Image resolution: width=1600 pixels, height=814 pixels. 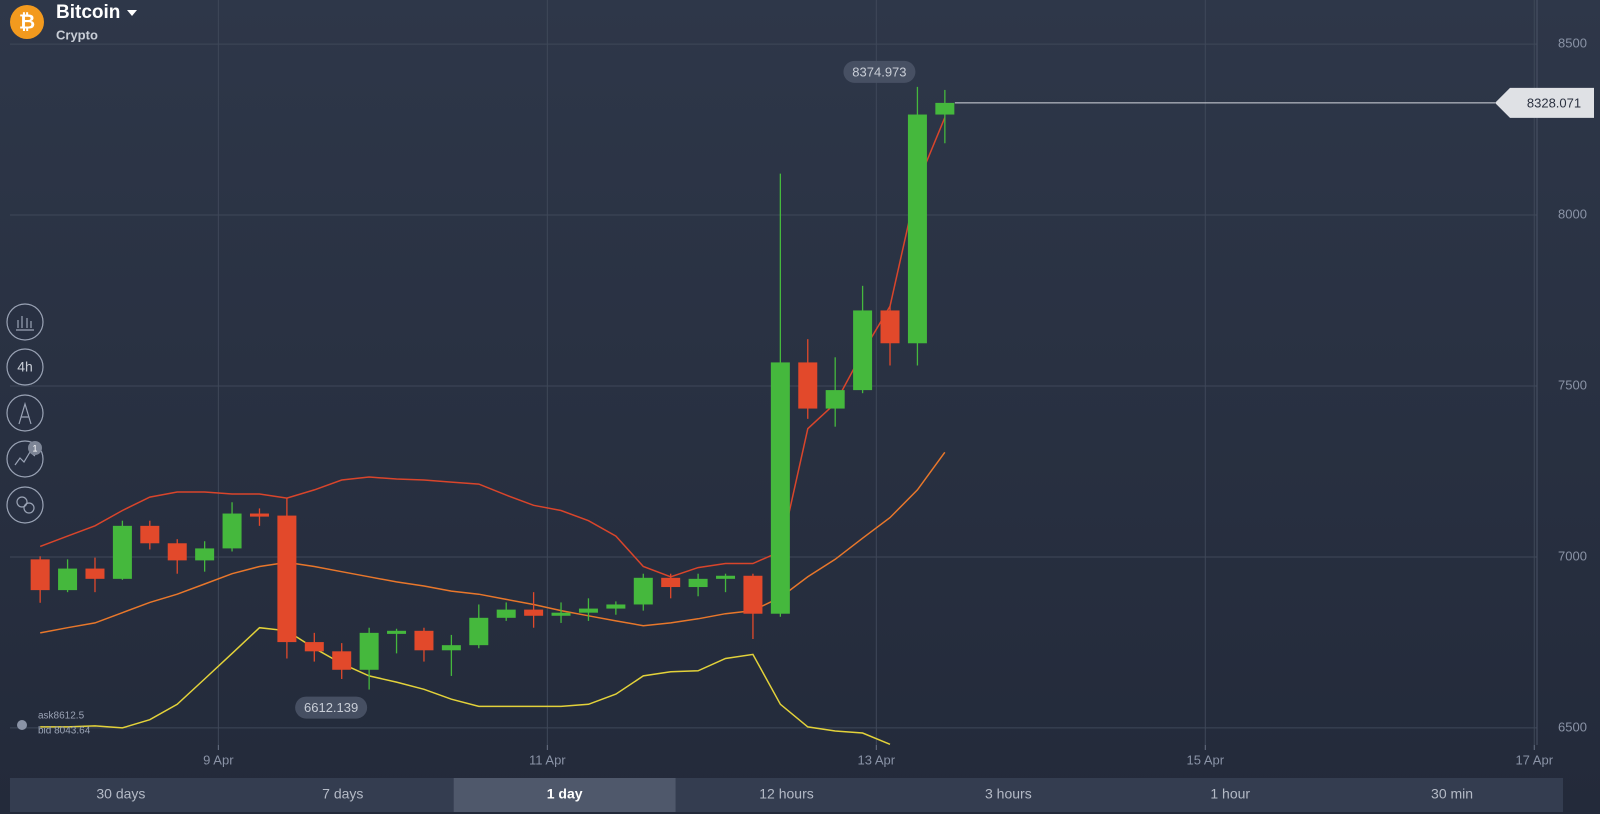 I want to click on logo-symbol: ₿, so click(x=27, y=22).